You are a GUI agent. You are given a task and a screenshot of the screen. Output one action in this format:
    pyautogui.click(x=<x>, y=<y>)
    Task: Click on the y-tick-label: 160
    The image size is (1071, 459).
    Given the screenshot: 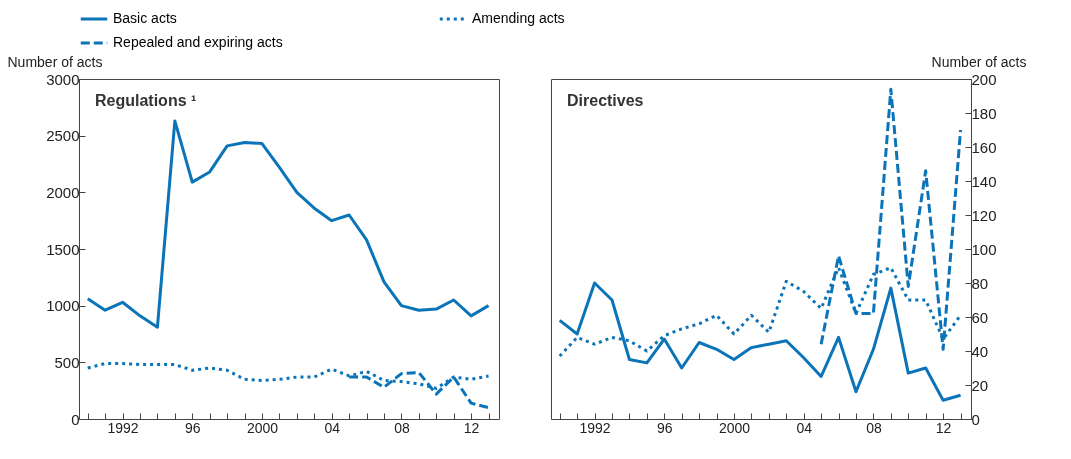 What is the action you would take?
    pyautogui.click(x=984, y=147)
    